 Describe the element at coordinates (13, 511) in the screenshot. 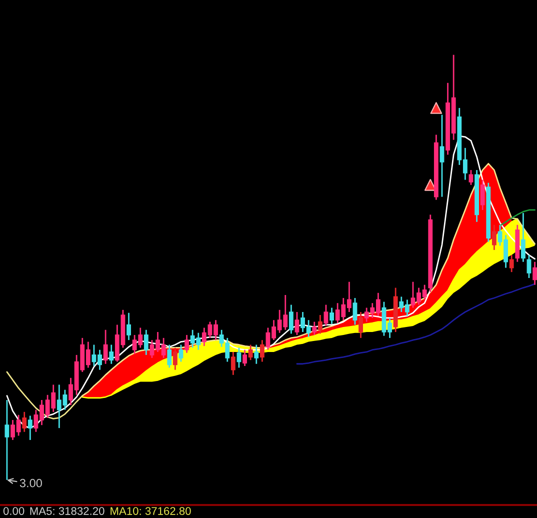

I see `text: 0.00` at that location.